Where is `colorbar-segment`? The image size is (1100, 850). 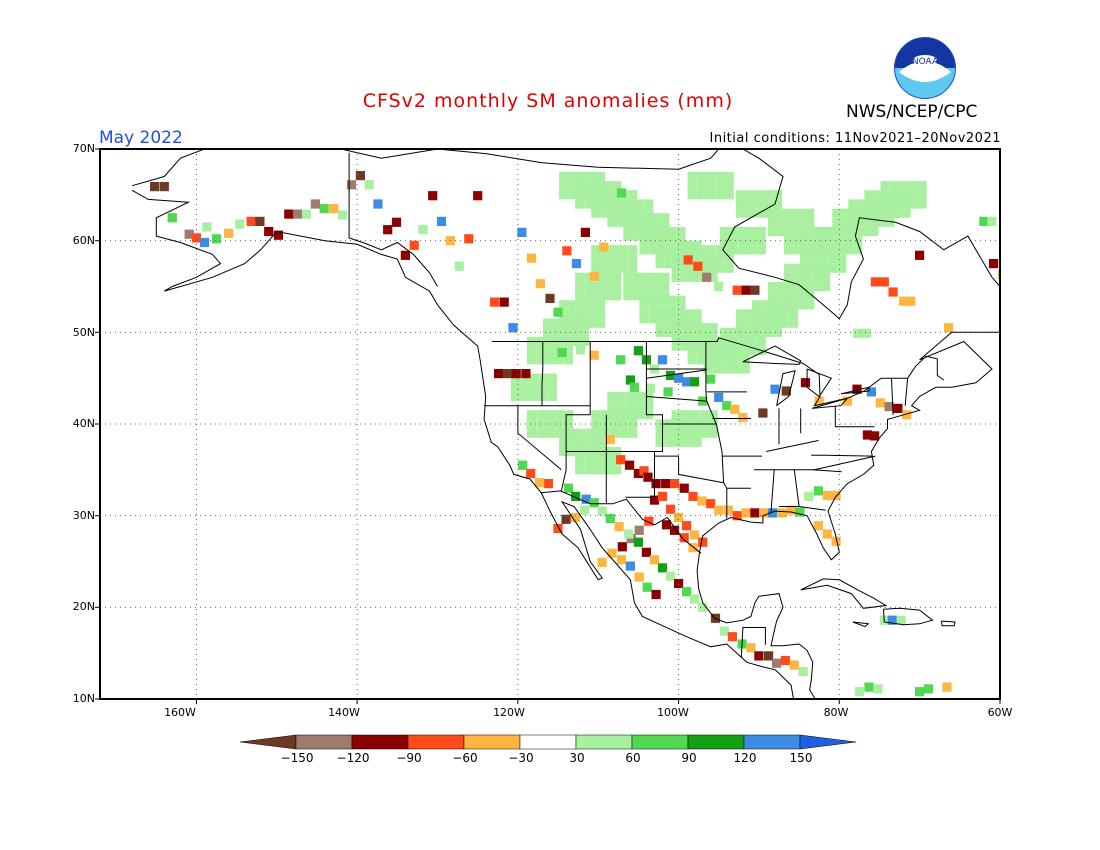 colorbar-segment is located at coordinates (716, 742).